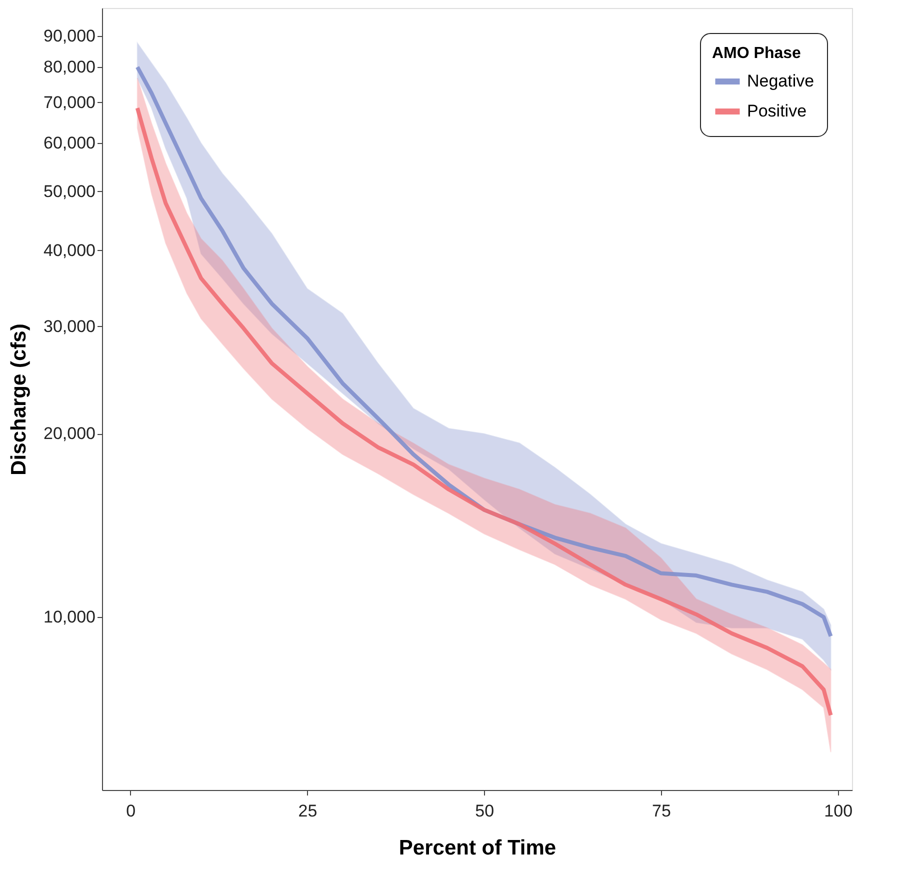 The image size is (919, 878). What do you see at coordinates (70, 143) in the screenshot?
I see `y-tick-label: 60,000` at bounding box center [70, 143].